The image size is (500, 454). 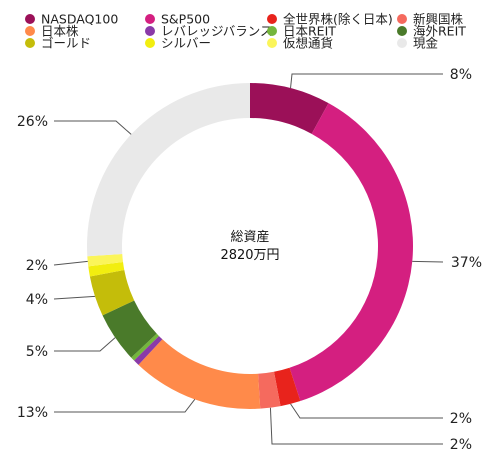 What do you see at coordinates (438, 19) in the screenshot?
I see `legend-label: 新興国株` at bounding box center [438, 19].